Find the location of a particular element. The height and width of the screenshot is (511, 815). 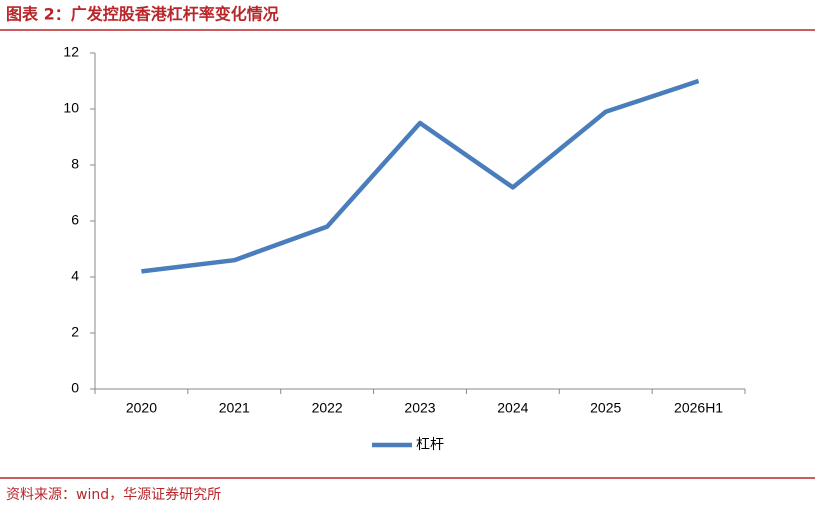

source-note: 资料来源：wind，华源证券研究所 is located at coordinates (113, 495).